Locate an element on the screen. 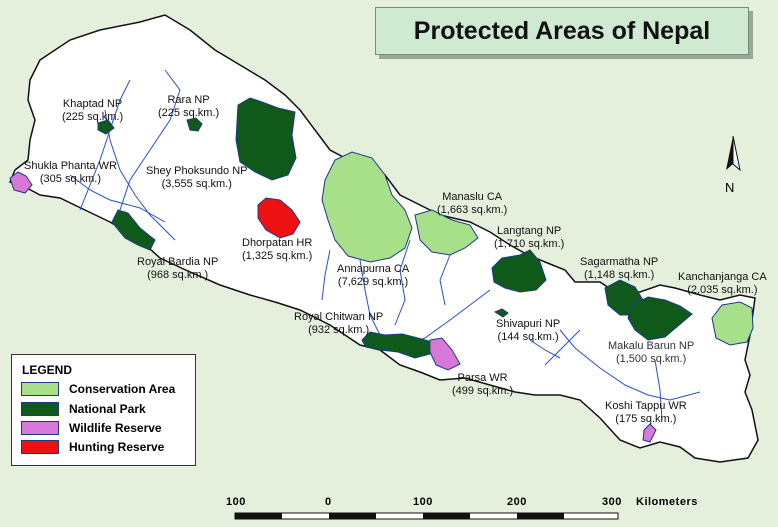 The height and width of the screenshot is (527, 778). label-dhorpatan: Dhorpatan HR (1,325 sq.km.) is located at coordinates (277, 249).